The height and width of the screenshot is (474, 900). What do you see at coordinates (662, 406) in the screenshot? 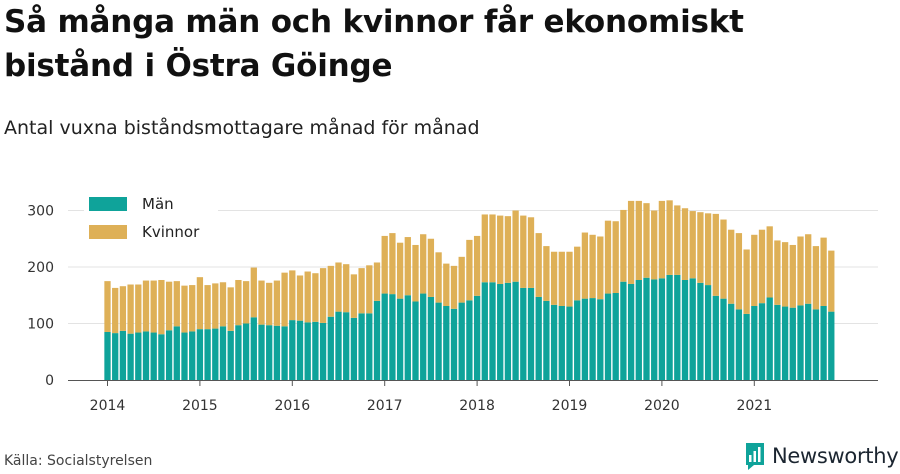
I see `x-tick-label: 2020` at bounding box center [662, 406].